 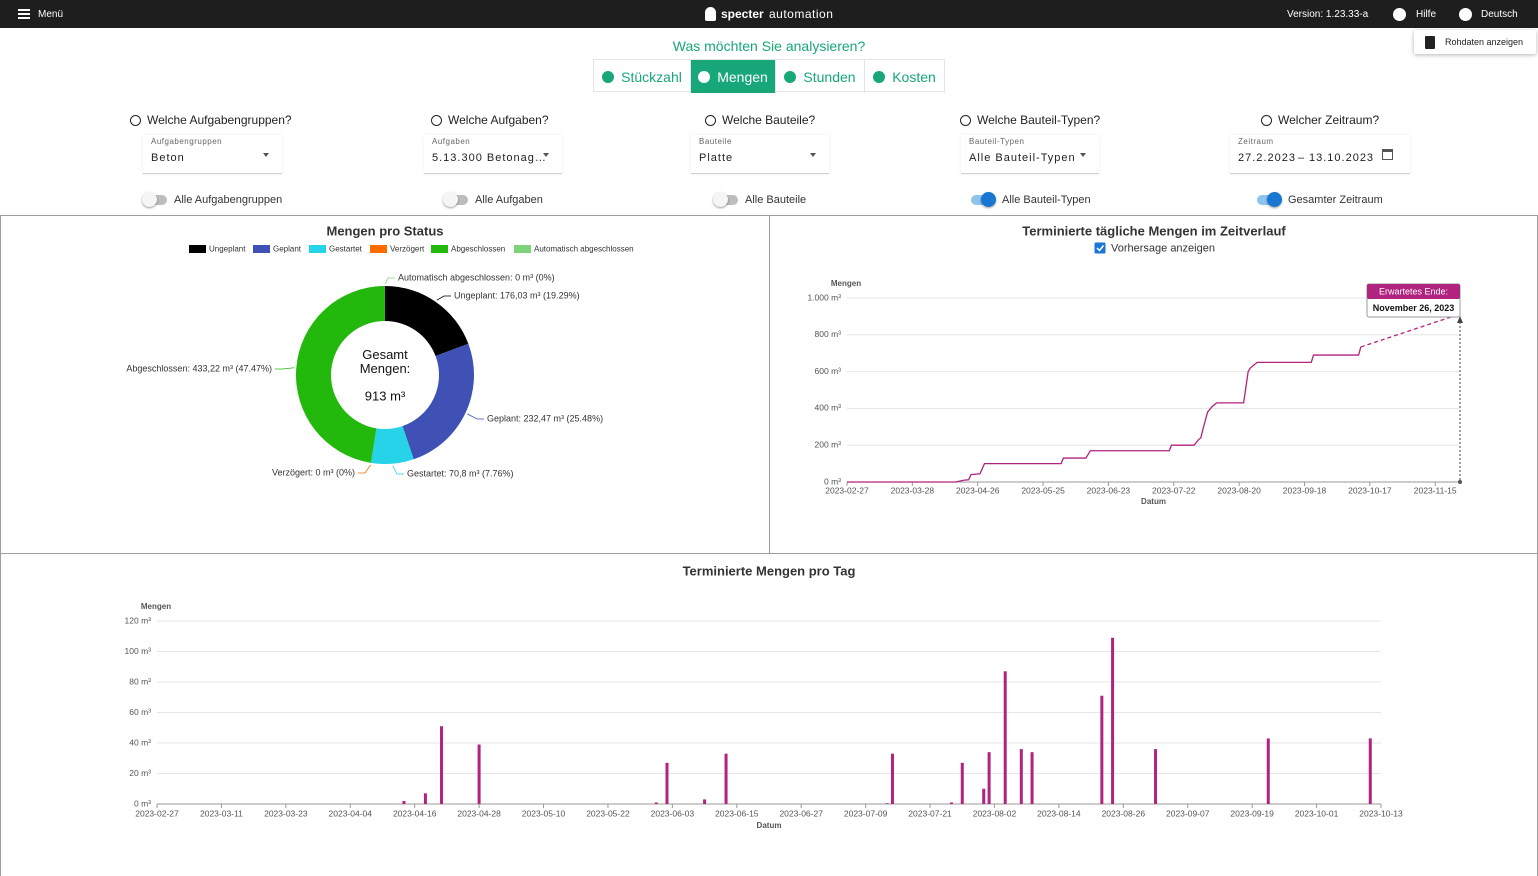 I want to click on legend-label: Automatisch abgeschlossen, so click(x=584, y=249).